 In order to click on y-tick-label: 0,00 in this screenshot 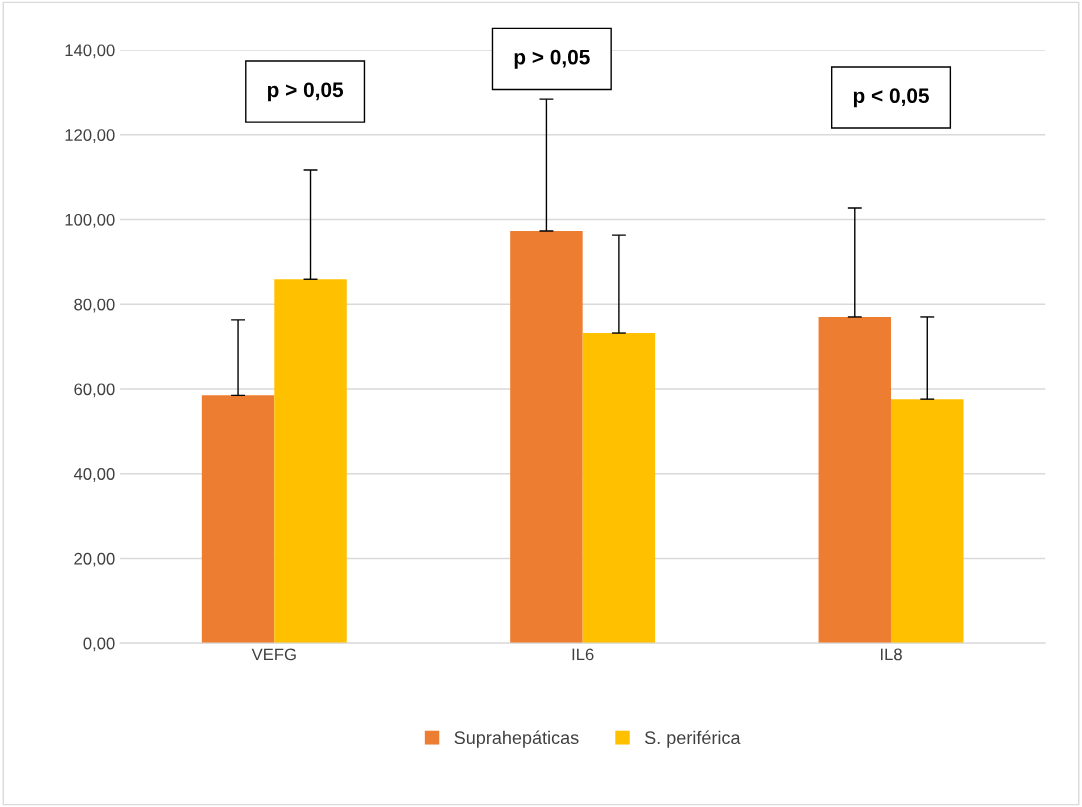, I will do `click(99, 644)`.